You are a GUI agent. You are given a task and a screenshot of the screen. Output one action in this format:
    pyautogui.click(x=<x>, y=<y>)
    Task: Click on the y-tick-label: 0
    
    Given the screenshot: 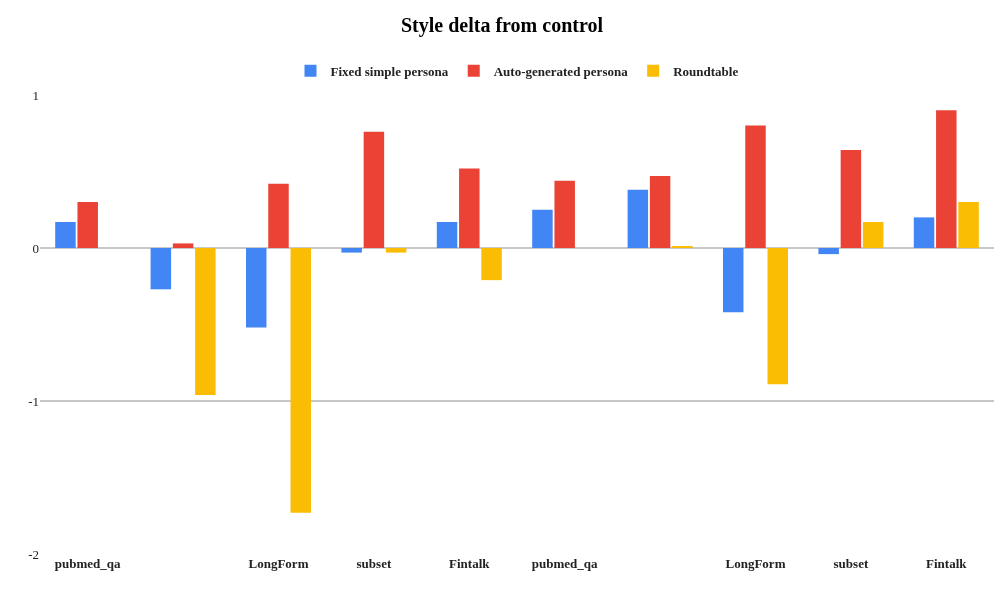 What is the action you would take?
    pyautogui.click(x=35, y=248)
    